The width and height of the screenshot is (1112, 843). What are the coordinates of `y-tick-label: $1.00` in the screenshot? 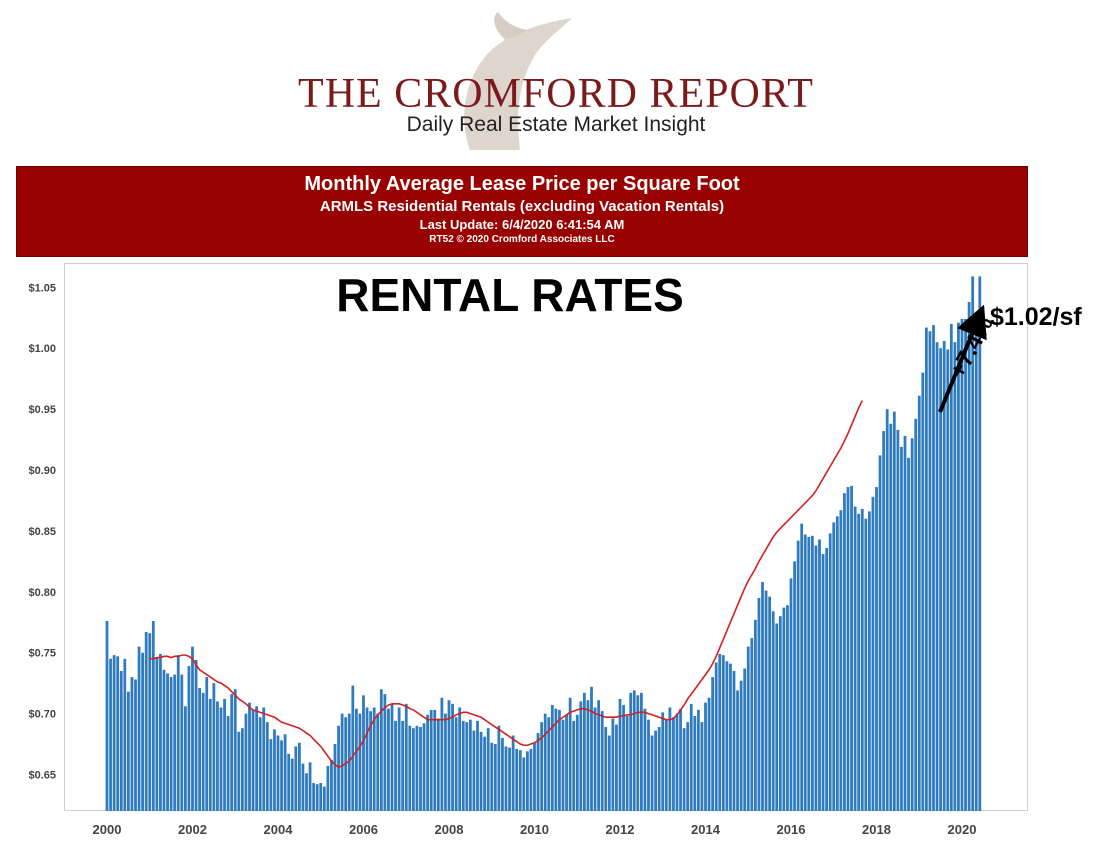 It's located at (42, 349).